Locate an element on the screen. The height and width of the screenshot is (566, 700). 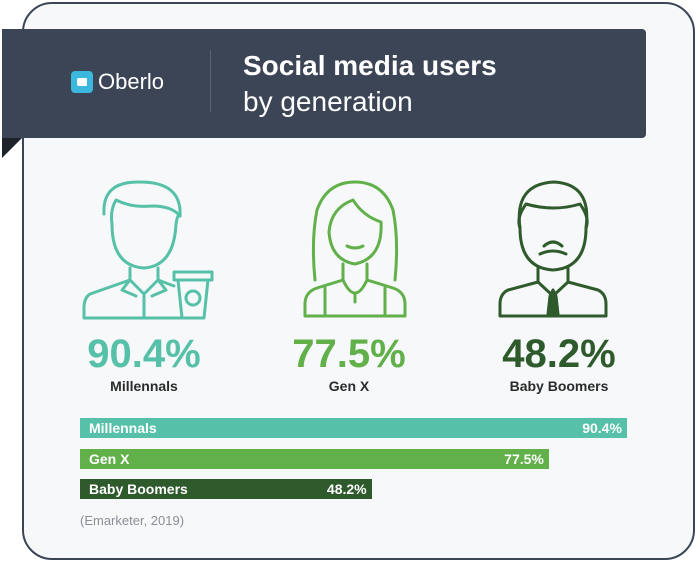
bar-0: Millennals 90.4% is located at coordinates (353, 428).